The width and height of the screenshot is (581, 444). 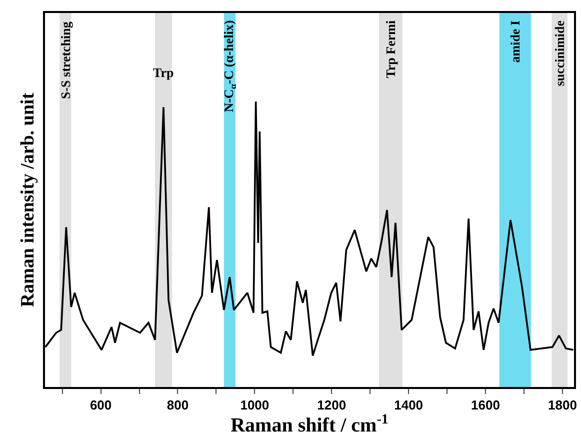 I want to click on x-tick-label: 1000, so click(x=255, y=404).